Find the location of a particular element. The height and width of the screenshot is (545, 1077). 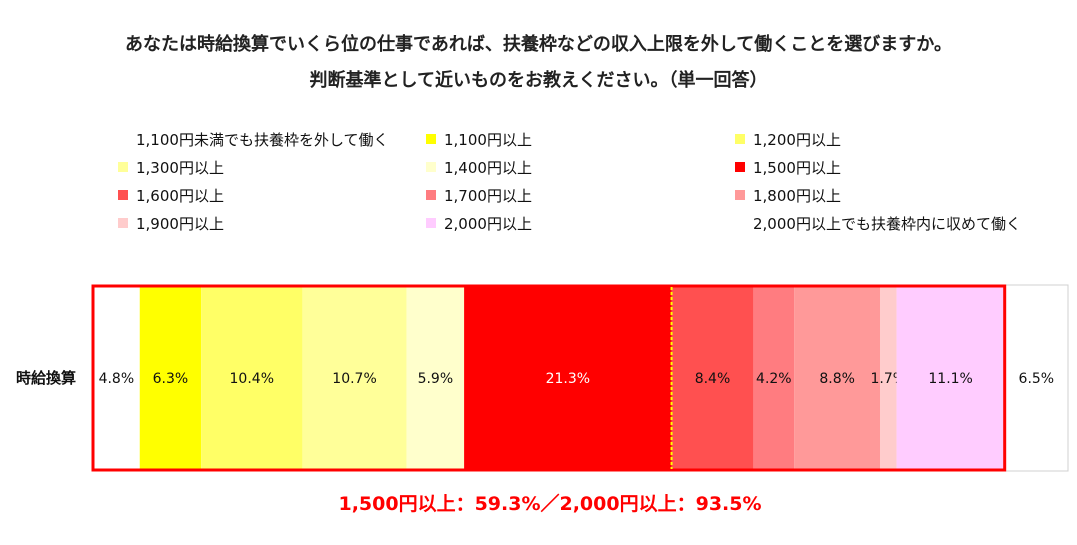

legend-item: 1,500円以上 is located at coordinates (788, 167).